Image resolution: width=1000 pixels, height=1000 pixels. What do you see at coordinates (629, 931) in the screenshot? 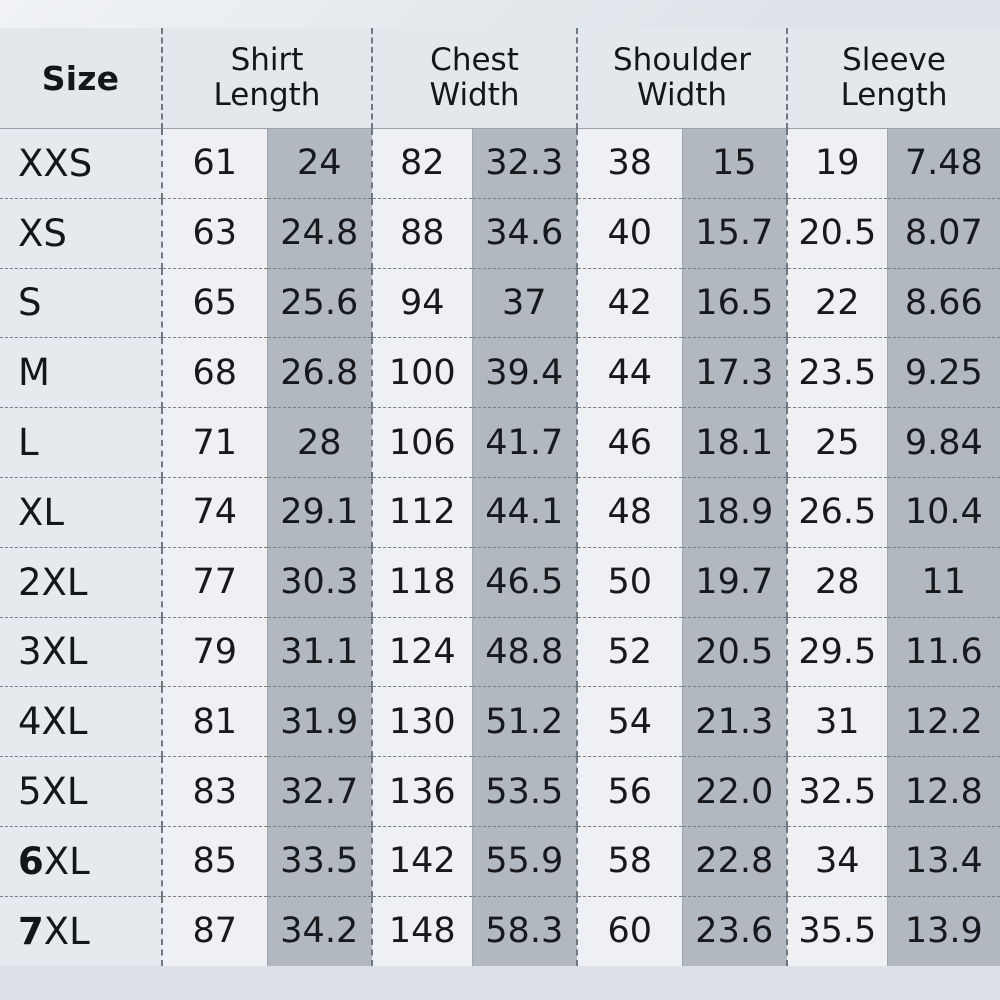
I see `cell-shoulder-width-cm: 60` at bounding box center [629, 931].